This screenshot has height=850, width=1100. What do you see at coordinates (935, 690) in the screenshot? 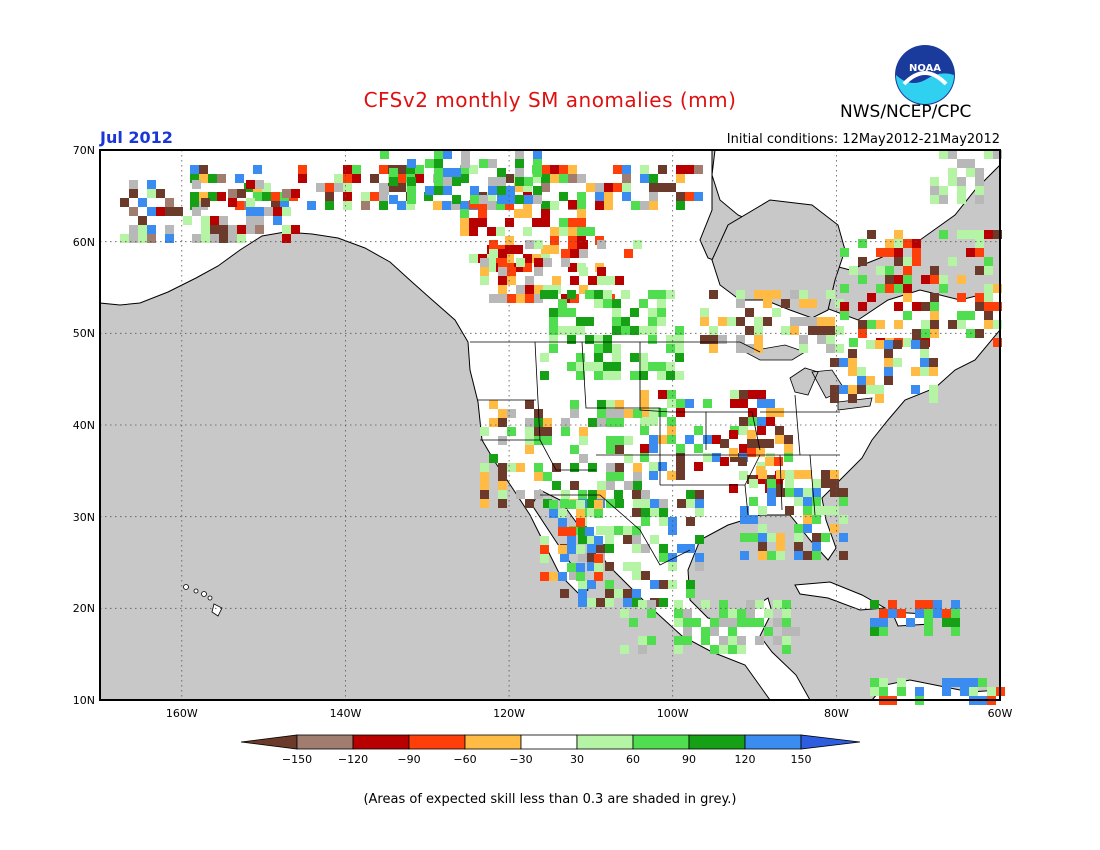
I see `south-america-landmass` at bounding box center [935, 690].